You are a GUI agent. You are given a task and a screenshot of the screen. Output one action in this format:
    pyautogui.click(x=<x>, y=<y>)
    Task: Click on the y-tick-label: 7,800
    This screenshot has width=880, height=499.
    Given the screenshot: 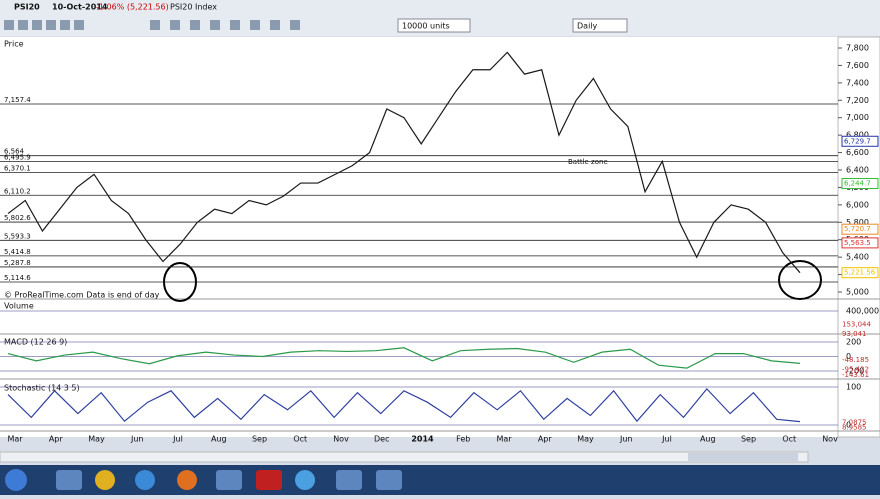 What is the action you would take?
    pyautogui.click(x=857, y=48)
    